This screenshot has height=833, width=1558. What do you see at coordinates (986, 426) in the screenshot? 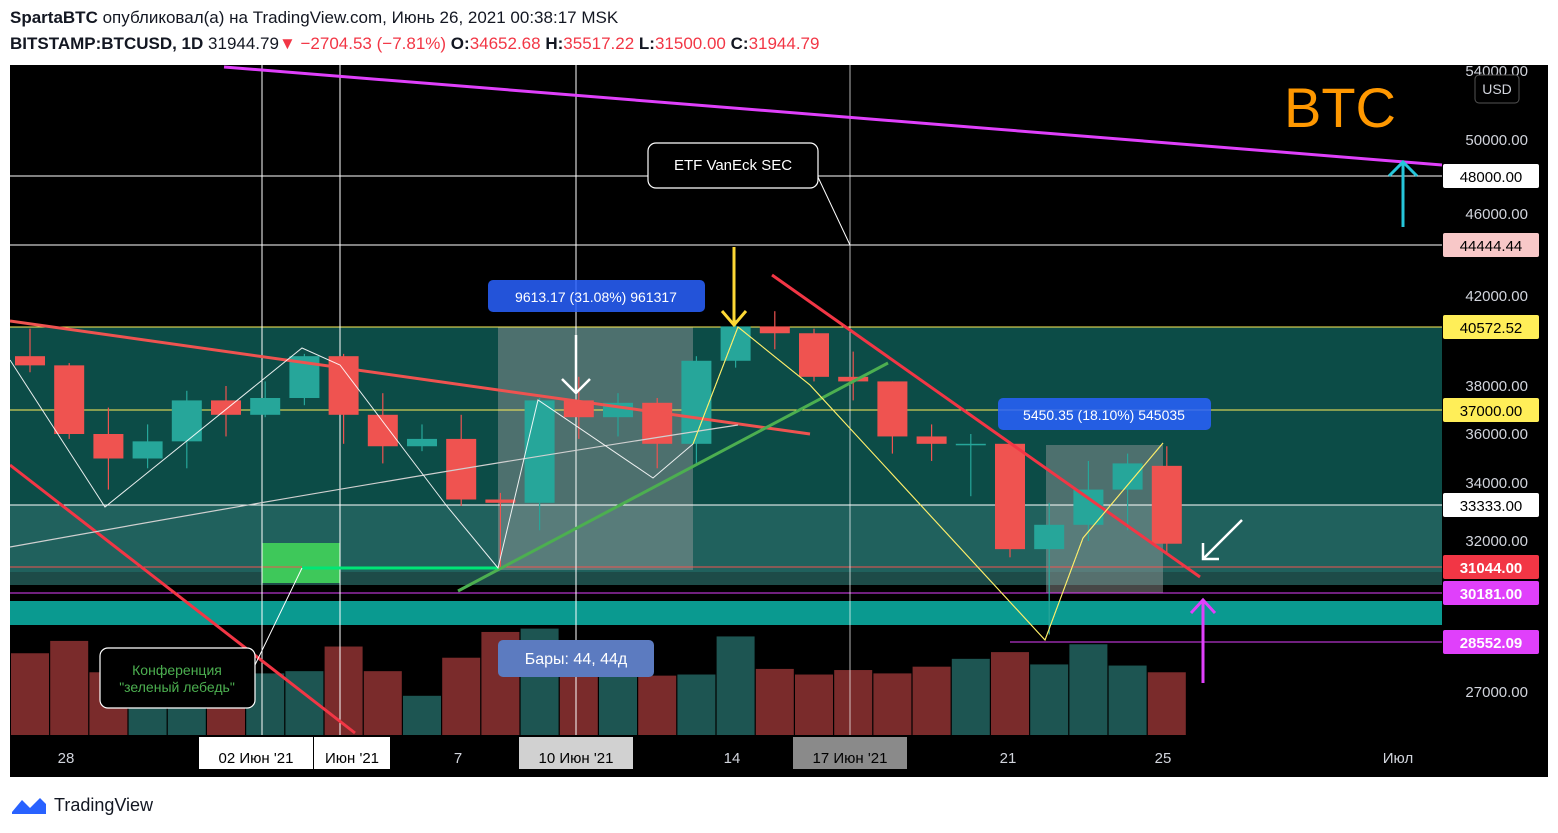
I see `red-trendline-right` at bounding box center [986, 426].